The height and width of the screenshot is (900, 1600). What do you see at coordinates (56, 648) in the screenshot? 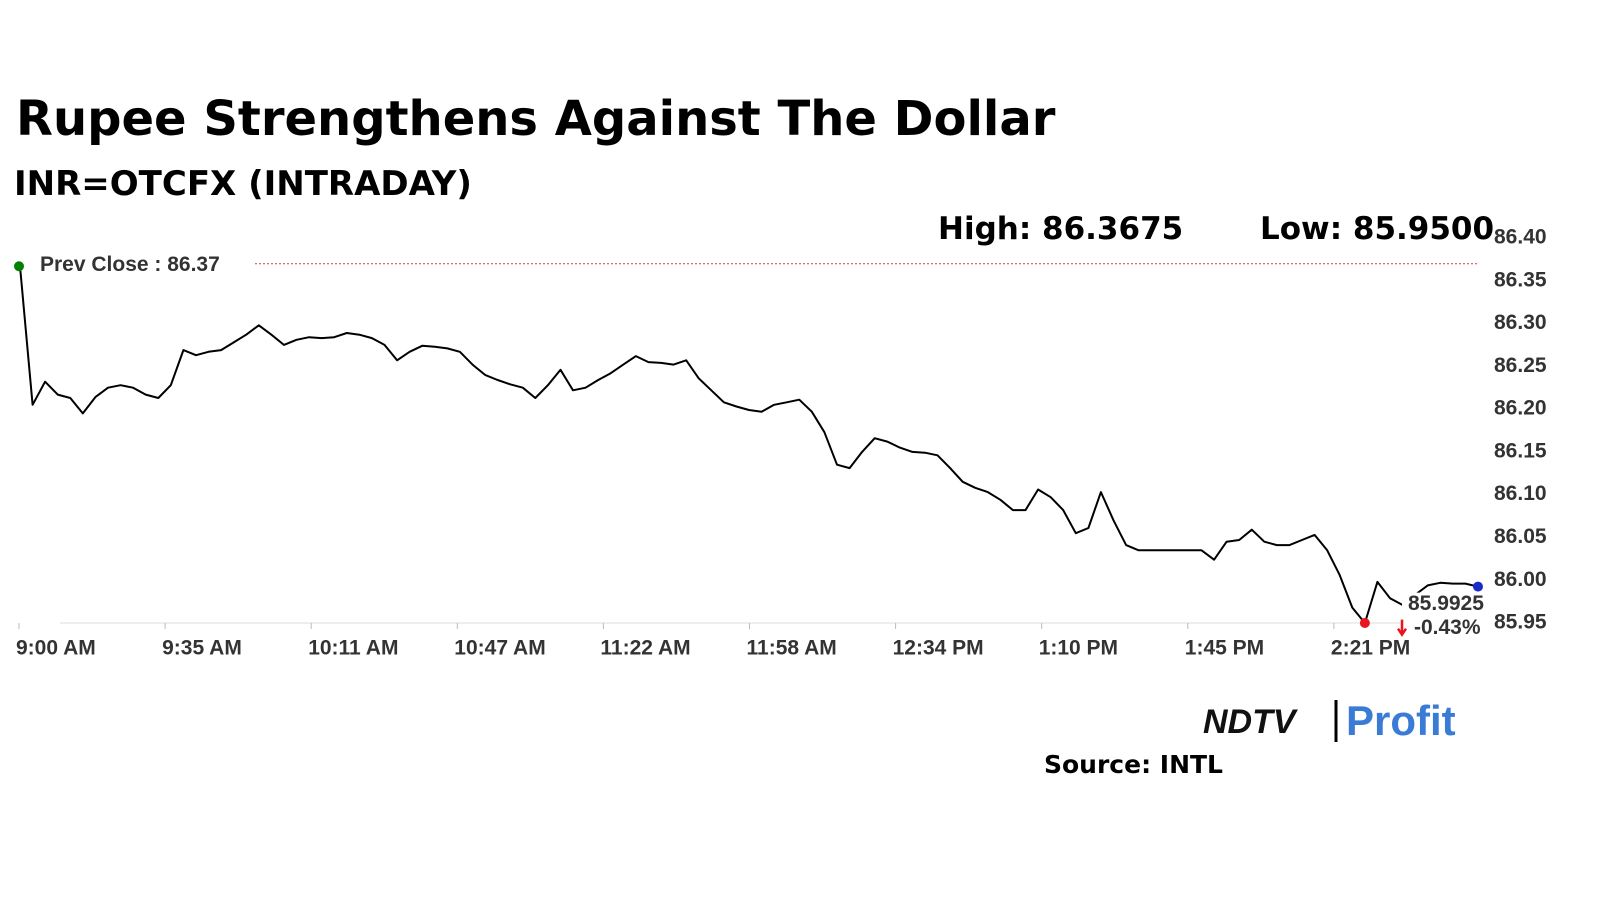
I see `x-tick-label: 9:00 AM` at bounding box center [56, 648].